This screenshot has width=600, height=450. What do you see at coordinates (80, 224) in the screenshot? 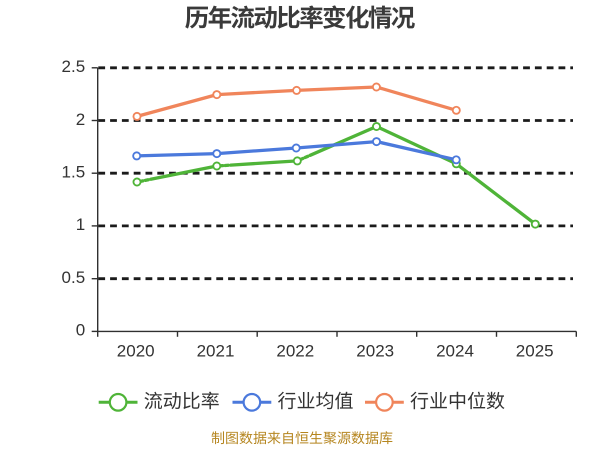
I see `svg-text: 1` at bounding box center [80, 224].